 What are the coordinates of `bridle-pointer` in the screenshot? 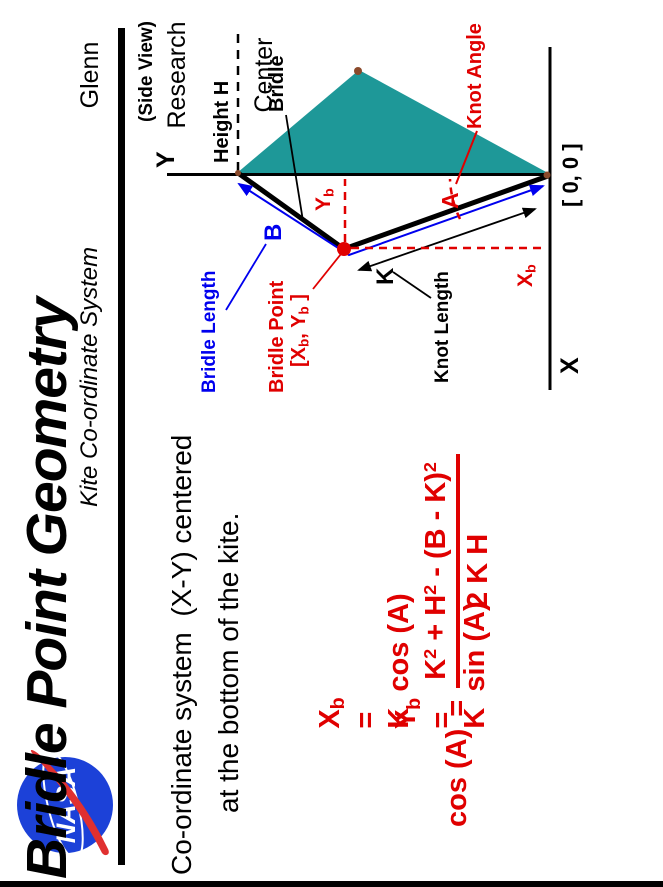 It's located at (294, 168).